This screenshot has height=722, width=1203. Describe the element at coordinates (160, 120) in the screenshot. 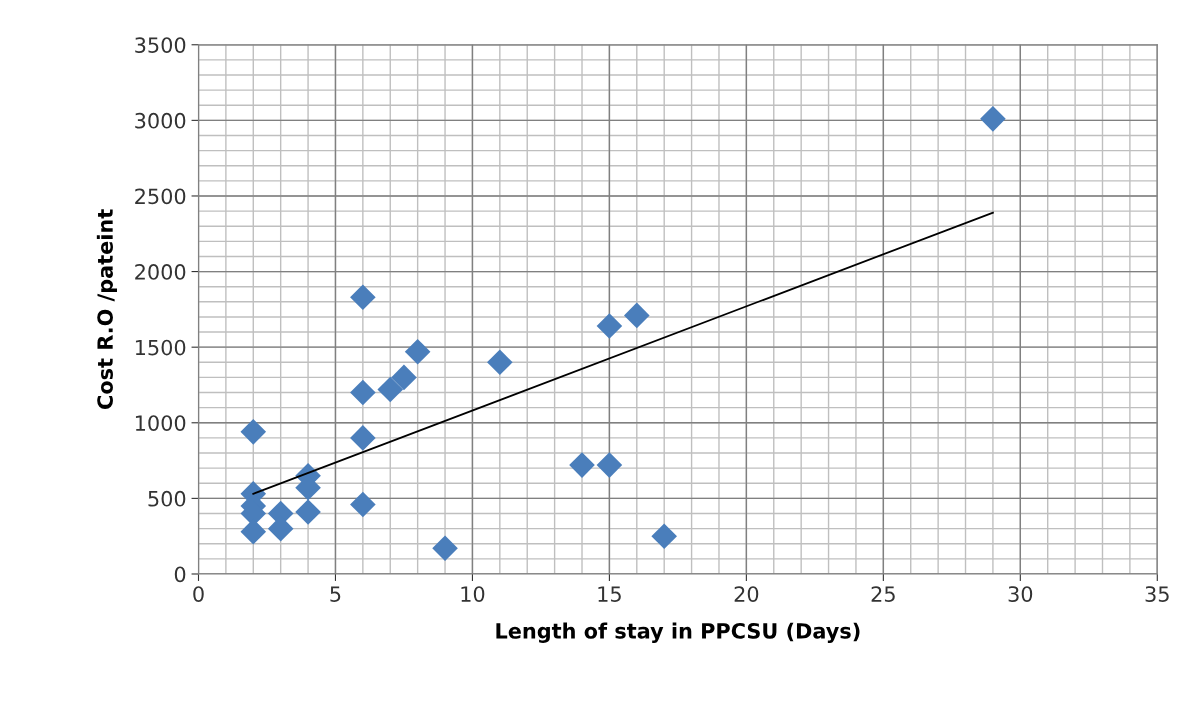

I see `y-tick-label: 3000` at that location.